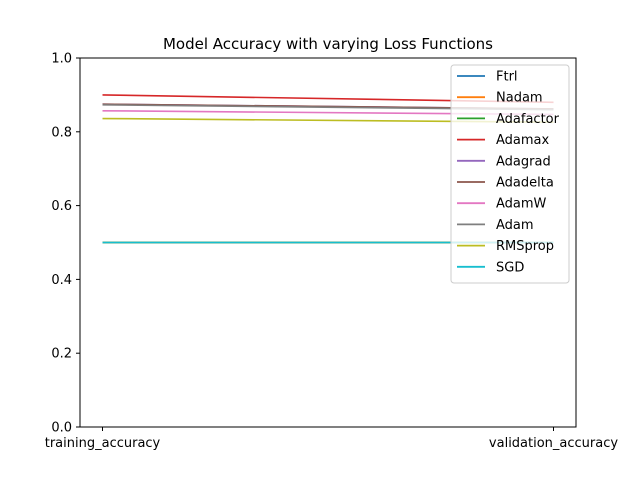 The image size is (640, 480). What do you see at coordinates (528, 119) in the screenshot?
I see `legend-label: Adafactor` at bounding box center [528, 119].